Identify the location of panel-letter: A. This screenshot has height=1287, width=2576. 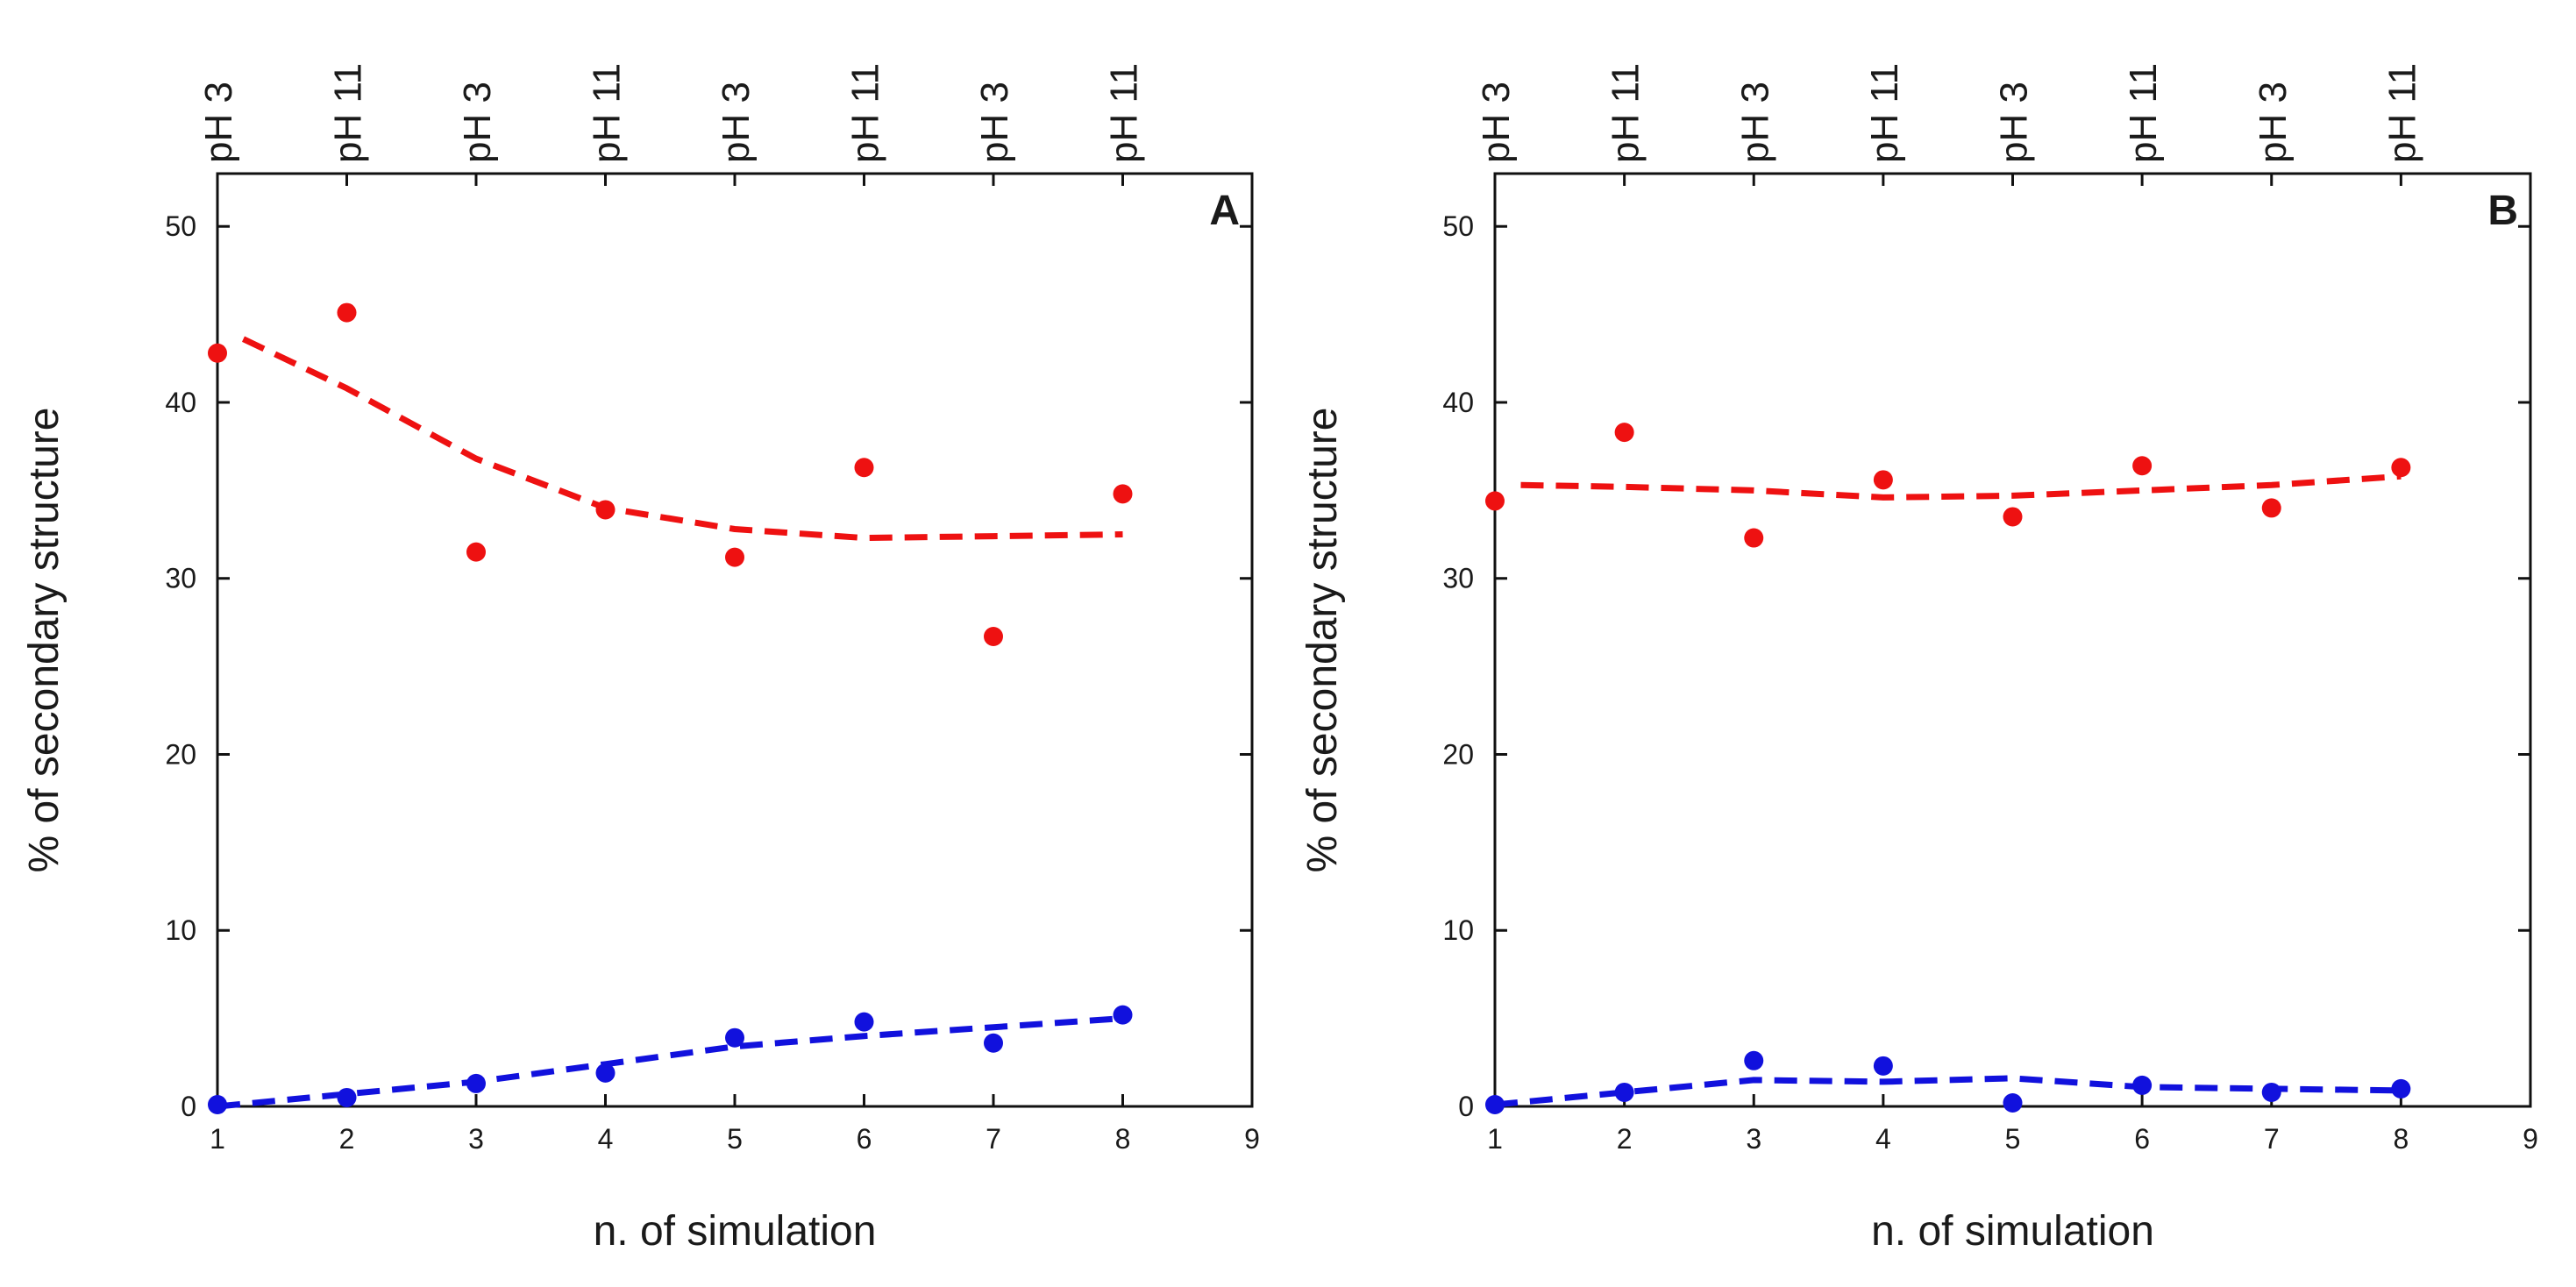
(1224, 211).